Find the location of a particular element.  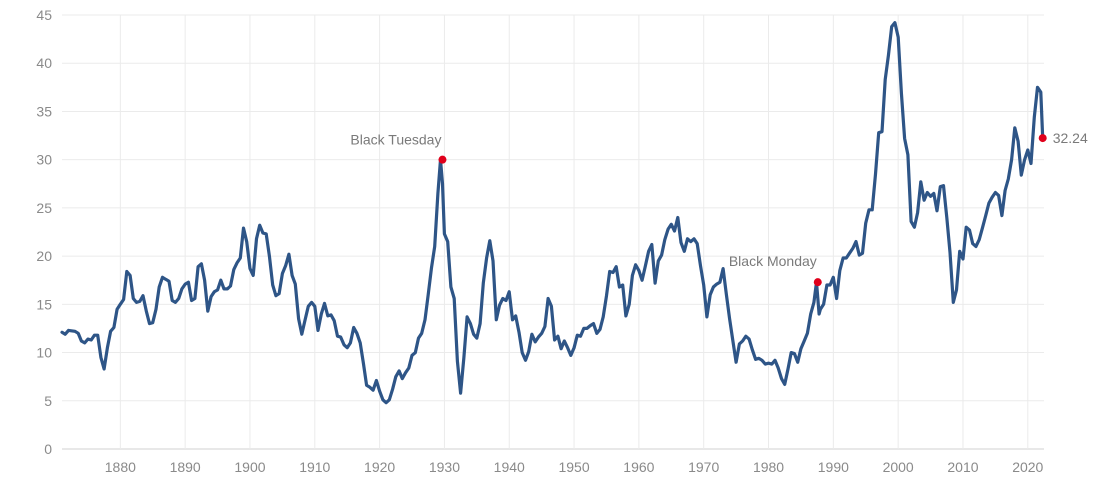

x-tick-label: 2020 is located at coordinates (1027, 467).